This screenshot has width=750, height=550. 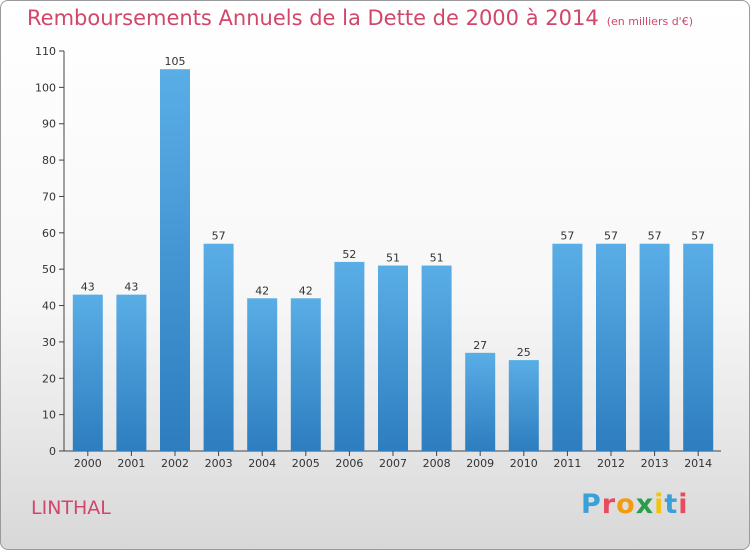 What do you see at coordinates (49, 342) in the screenshot?
I see `y-tick-label: 30` at bounding box center [49, 342].